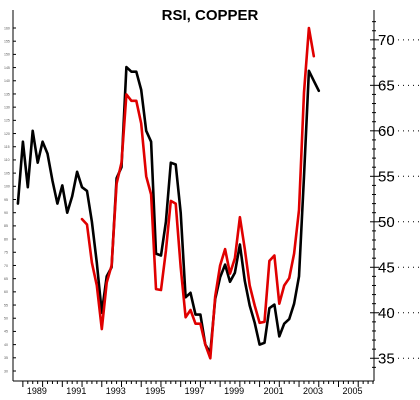 The width and height of the screenshot is (420, 400). Describe the element at coordinates (7, 173) in the screenshot. I see `left-y-tick-label: 105` at that location.